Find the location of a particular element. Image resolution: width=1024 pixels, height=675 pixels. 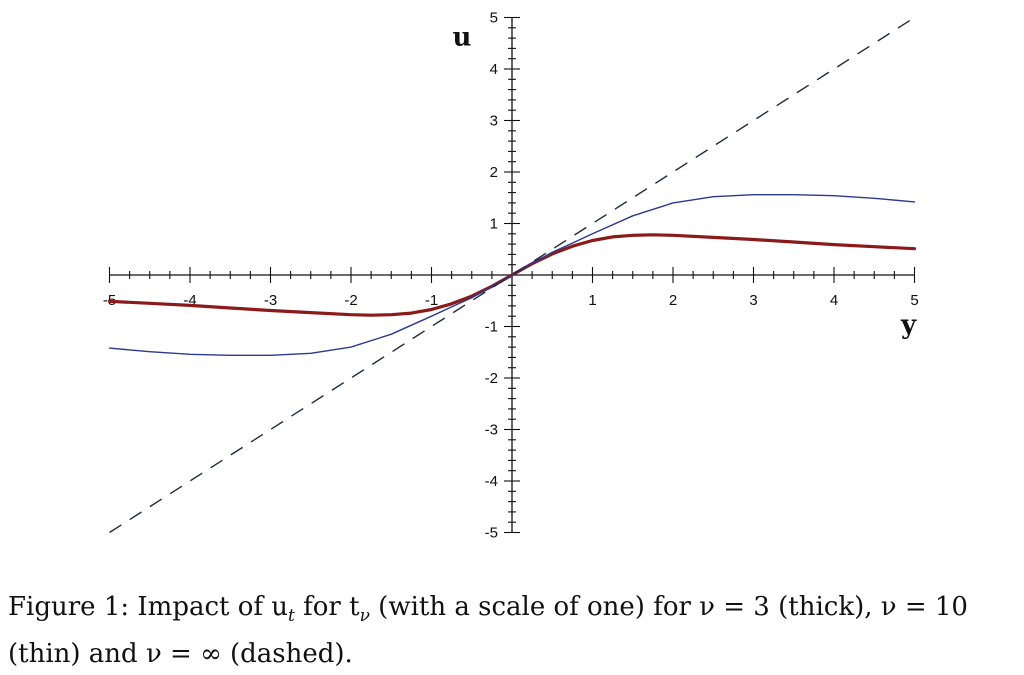

y-tick-label: -4 is located at coordinates (491, 481).